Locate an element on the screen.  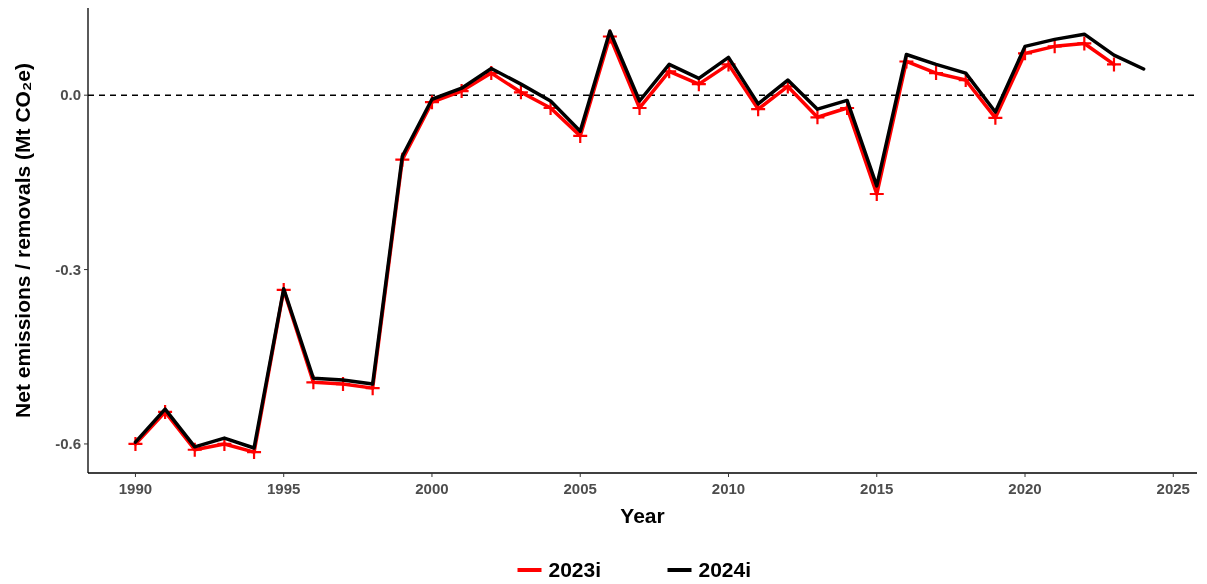
x-tick-label: 2025 is located at coordinates (1173, 488).